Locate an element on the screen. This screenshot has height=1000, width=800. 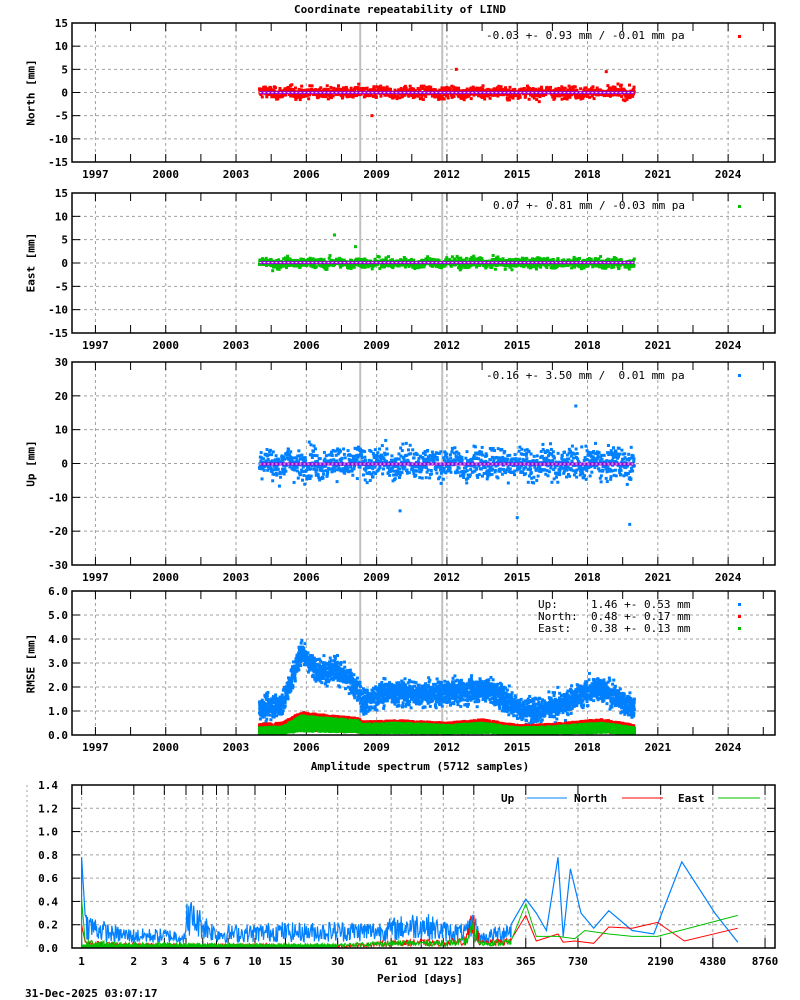
north-ylabel: North [mm] is located at coordinates (31, 92).